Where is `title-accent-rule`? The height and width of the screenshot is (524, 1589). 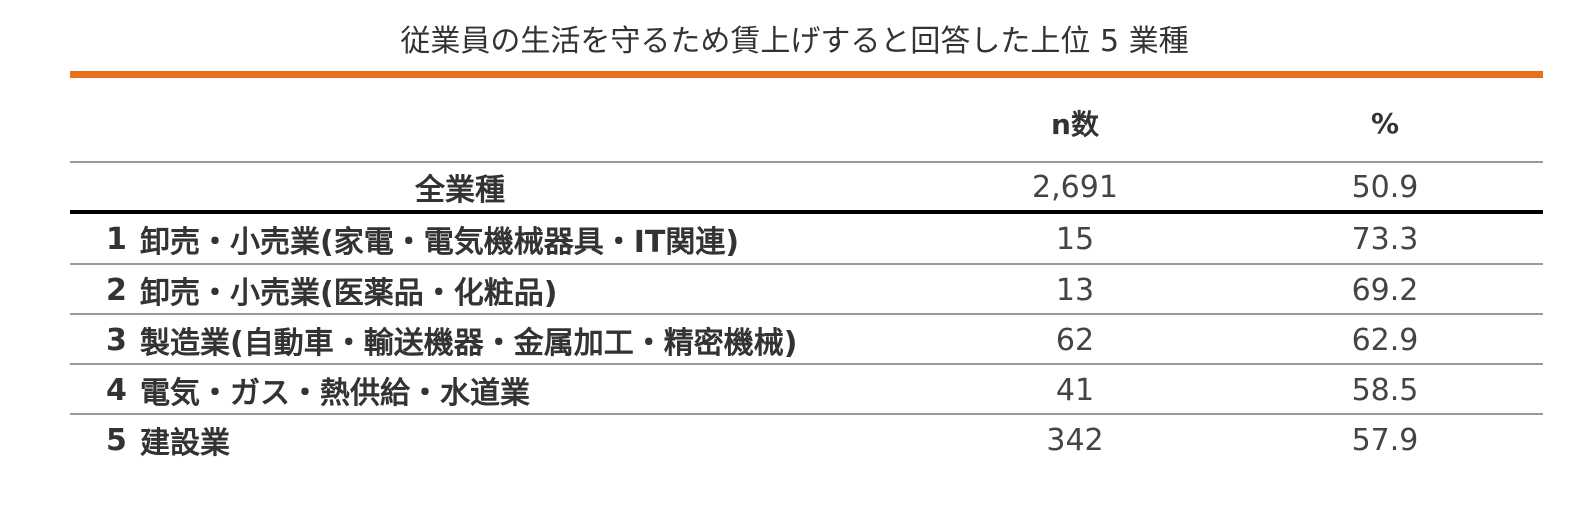 title-accent-rule is located at coordinates (806, 74).